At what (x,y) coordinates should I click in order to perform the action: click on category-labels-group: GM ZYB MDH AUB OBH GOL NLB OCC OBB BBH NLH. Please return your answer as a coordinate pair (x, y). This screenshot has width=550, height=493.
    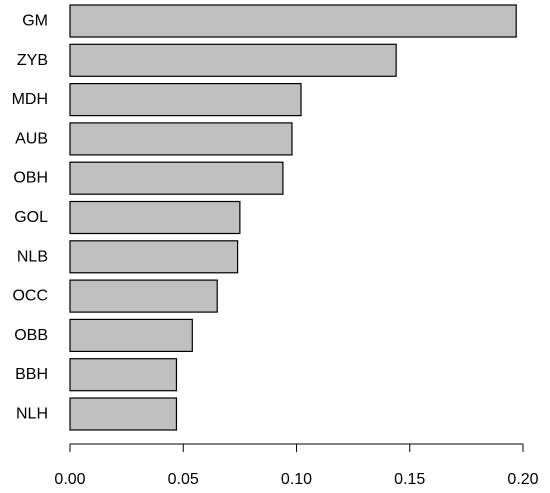
    Looking at the image, I should click on (30, 218).